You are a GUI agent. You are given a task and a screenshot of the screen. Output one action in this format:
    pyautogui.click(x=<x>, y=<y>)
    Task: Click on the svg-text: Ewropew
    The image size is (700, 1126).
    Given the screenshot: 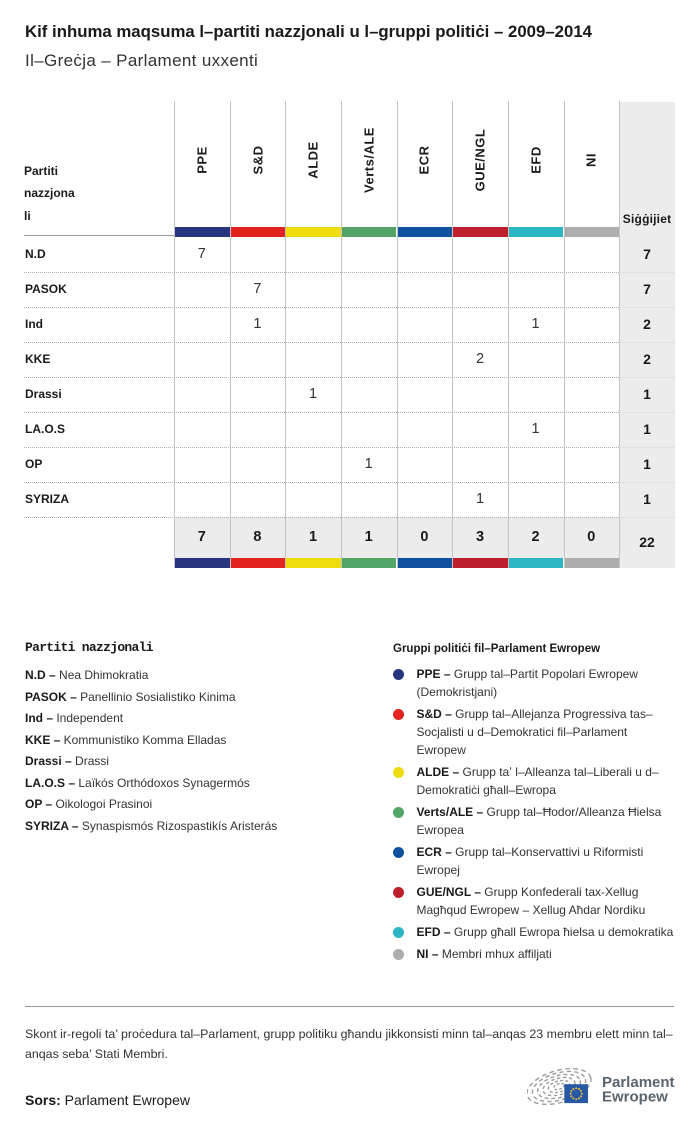 What is the action you would take?
    pyautogui.click(x=635, y=1096)
    